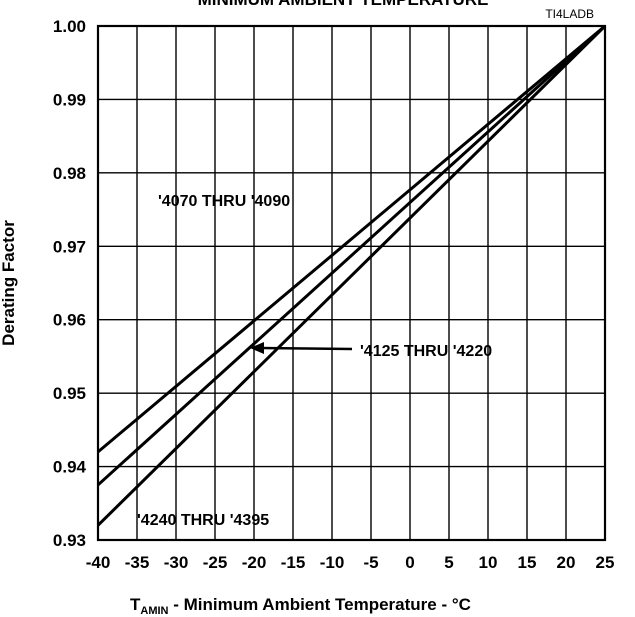 Image resolution: width=635 pixels, height=617 pixels. What do you see at coordinates (69, 320) in the screenshot?
I see `y-tick-label: 0.96` at bounding box center [69, 320].